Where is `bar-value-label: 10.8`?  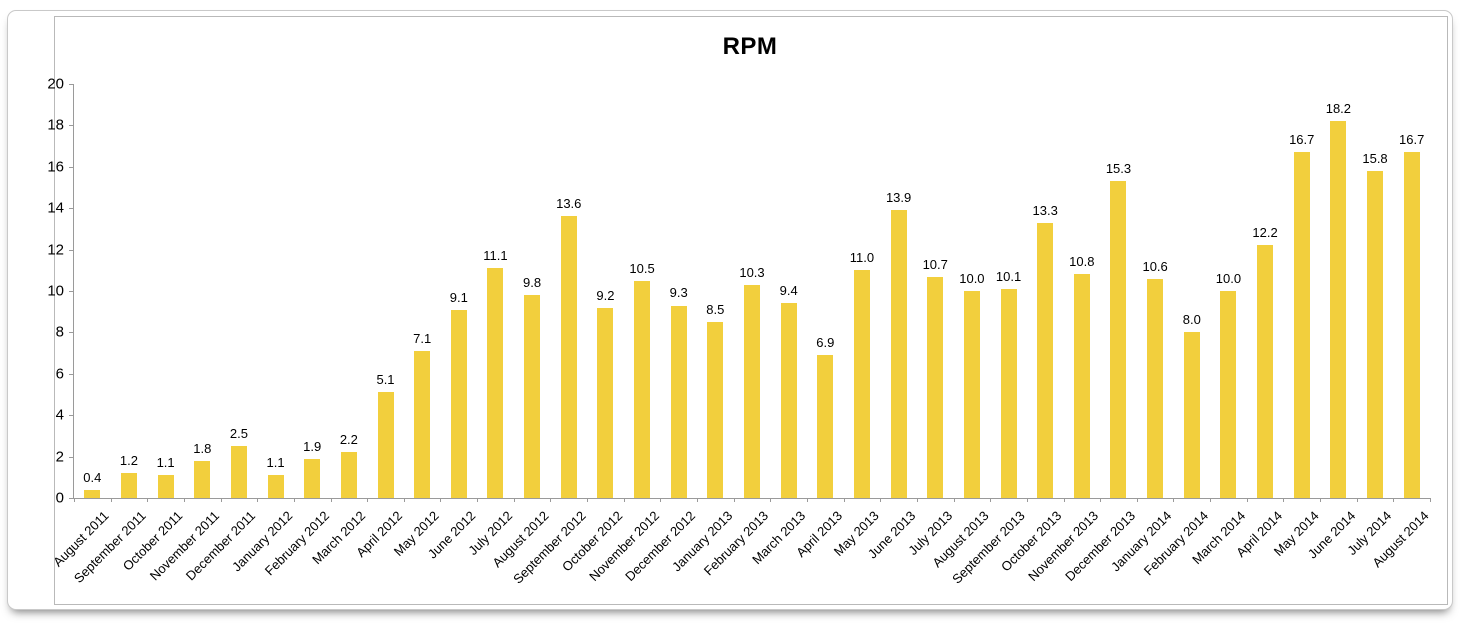 bar-value-label: 10.8 is located at coordinates (1082, 262).